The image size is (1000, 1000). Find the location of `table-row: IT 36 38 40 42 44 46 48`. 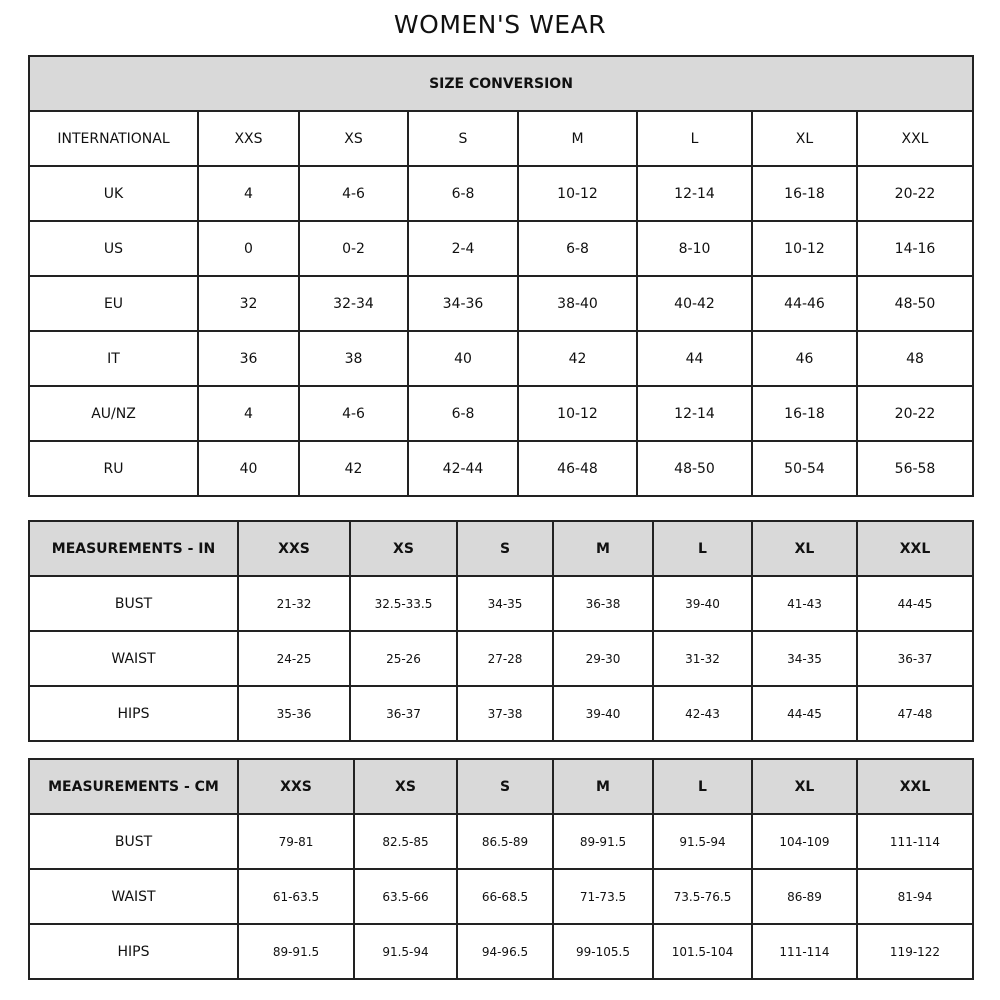

table-row: IT 36 38 40 42 44 46 48 is located at coordinates (501, 358).